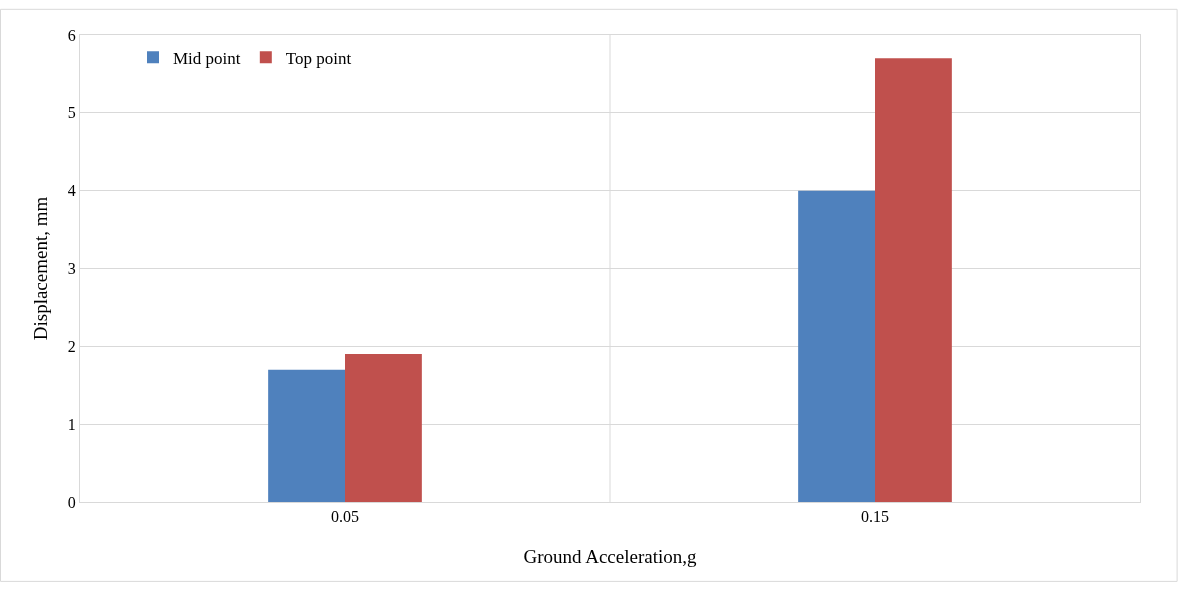 The height and width of the screenshot is (592, 1185). I want to click on y-tick-label: 4, so click(71, 191).